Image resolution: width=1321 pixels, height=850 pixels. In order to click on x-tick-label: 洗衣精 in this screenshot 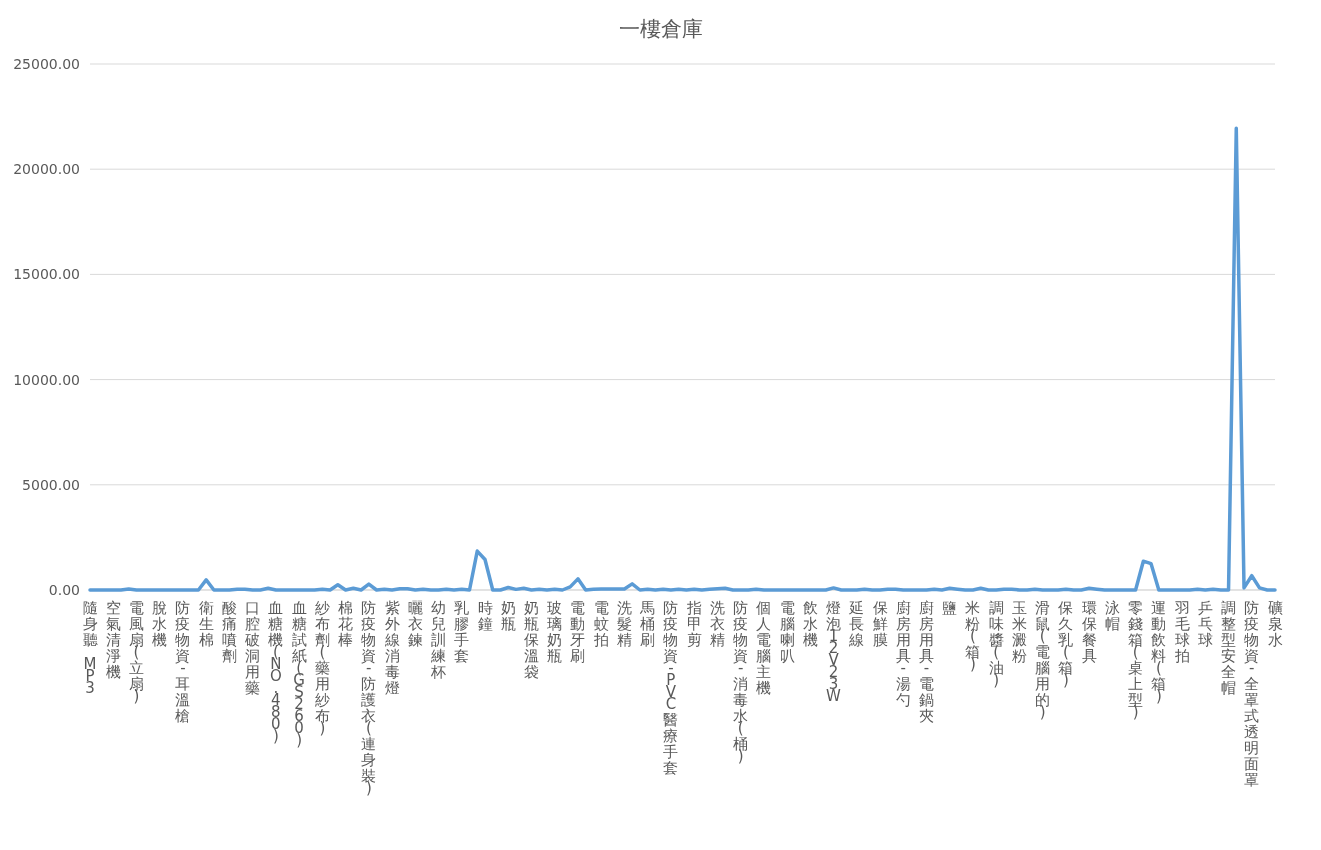, I will do `click(717, 624)`.